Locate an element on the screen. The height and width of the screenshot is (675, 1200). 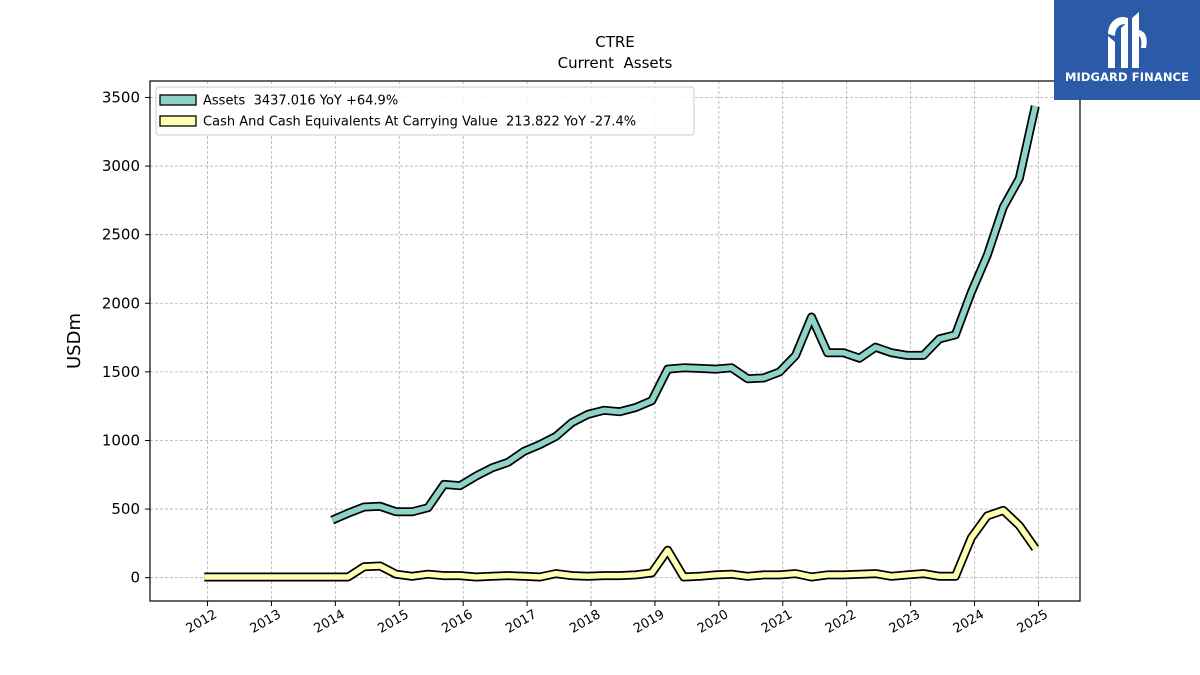
brand-logo: MIDGARD FINANCE is located at coordinates (1127, 50).